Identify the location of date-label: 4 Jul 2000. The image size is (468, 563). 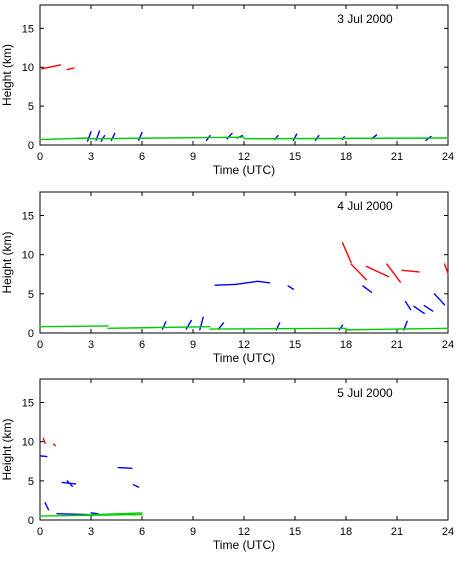
(365, 206).